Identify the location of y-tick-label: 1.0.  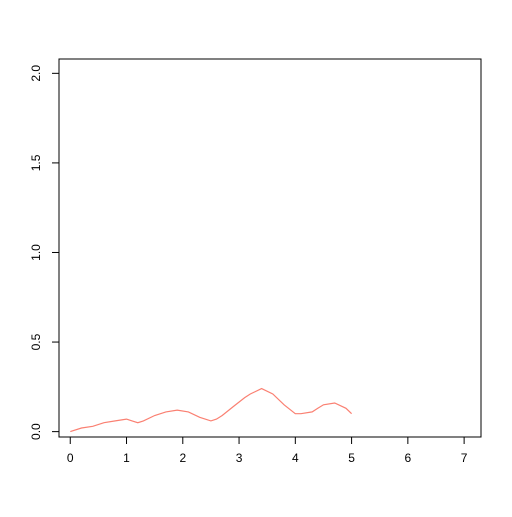
(36, 252).